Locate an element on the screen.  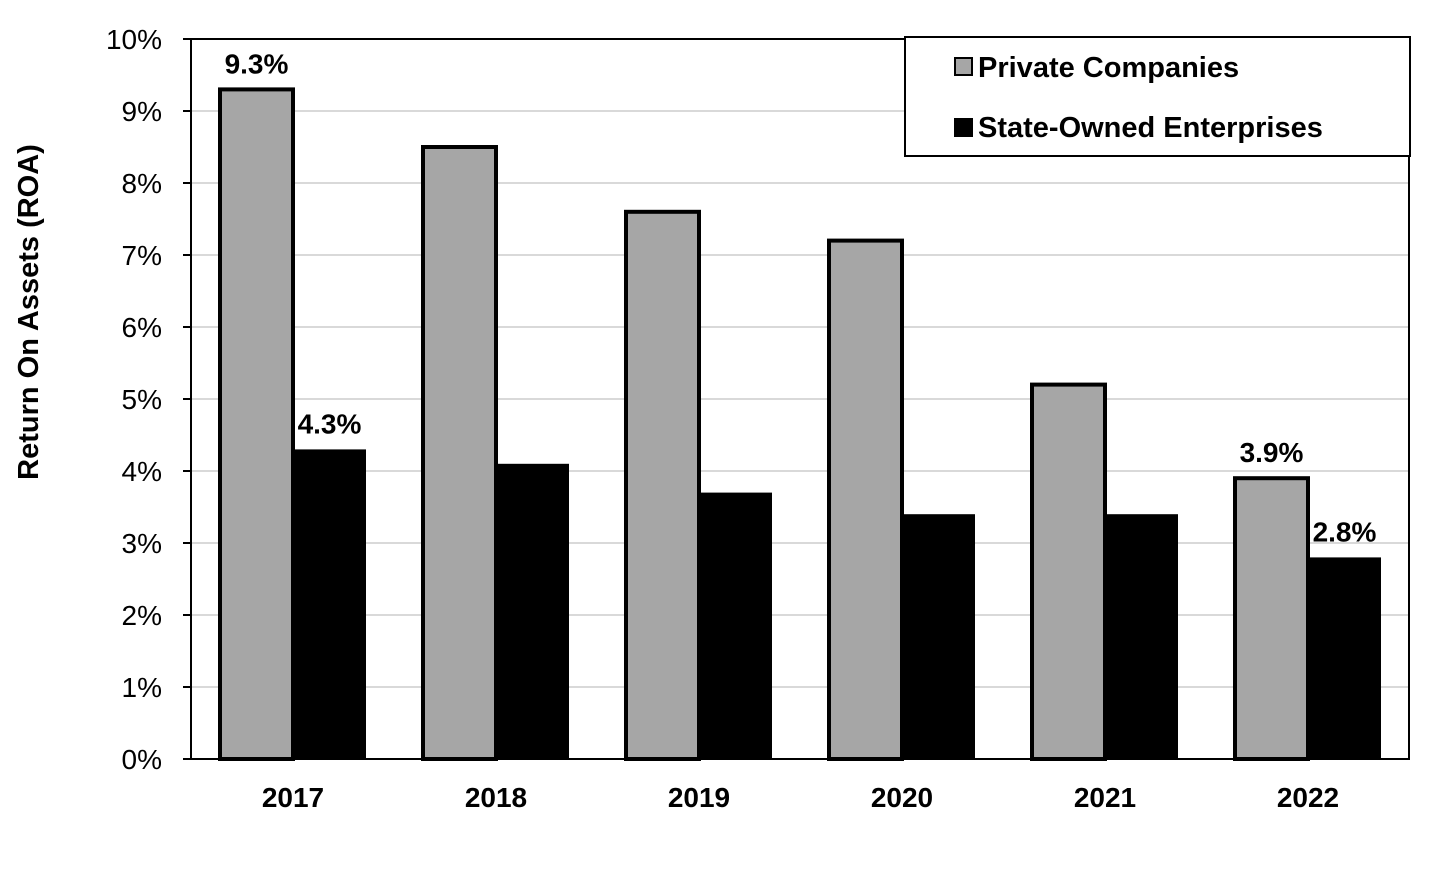
bar-private-companies-2017 is located at coordinates (256, 424).